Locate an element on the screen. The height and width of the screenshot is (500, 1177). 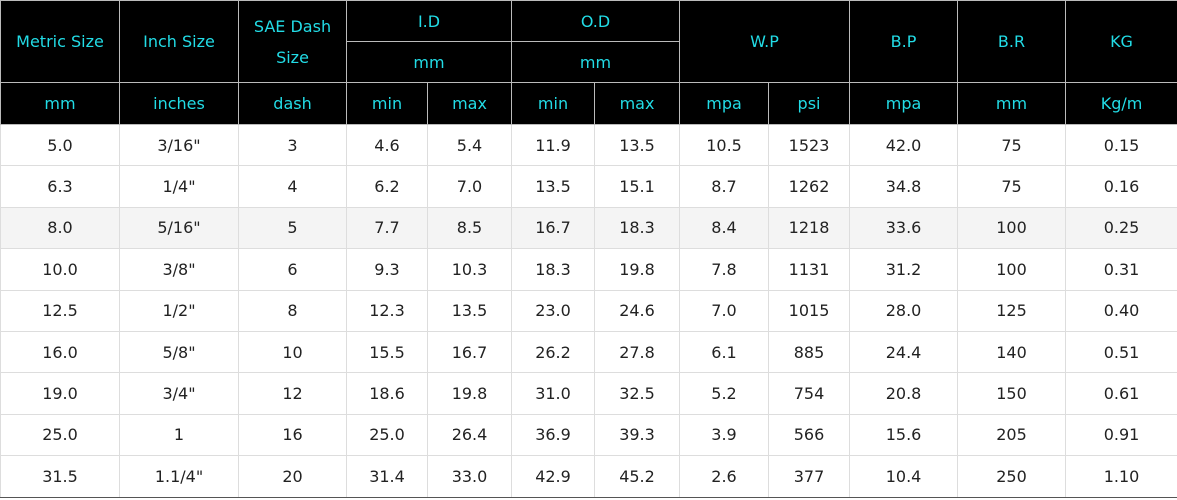
table-cell: 16.7 is located at coordinates (553, 228).